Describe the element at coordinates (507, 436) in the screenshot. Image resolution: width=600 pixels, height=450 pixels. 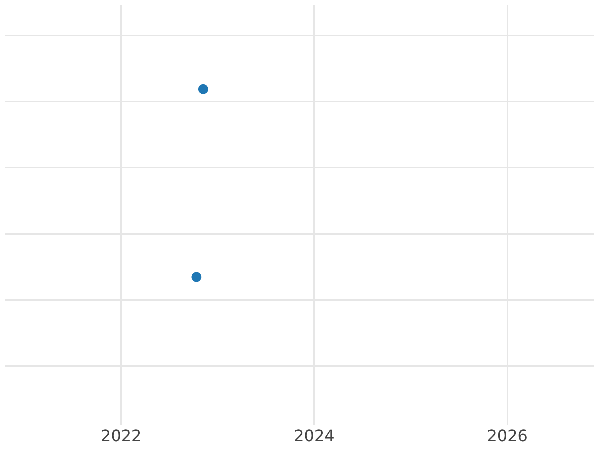
I see `x-tick-label: 2026` at that location.